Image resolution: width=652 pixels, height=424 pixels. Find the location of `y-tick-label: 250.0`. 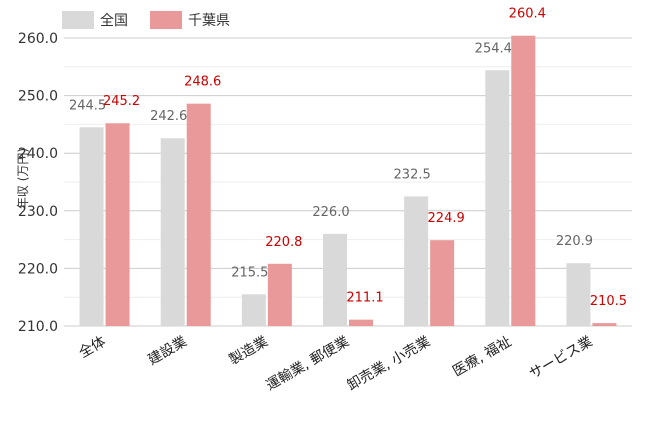

y-tick-label: 250.0 is located at coordinates (38, 97).